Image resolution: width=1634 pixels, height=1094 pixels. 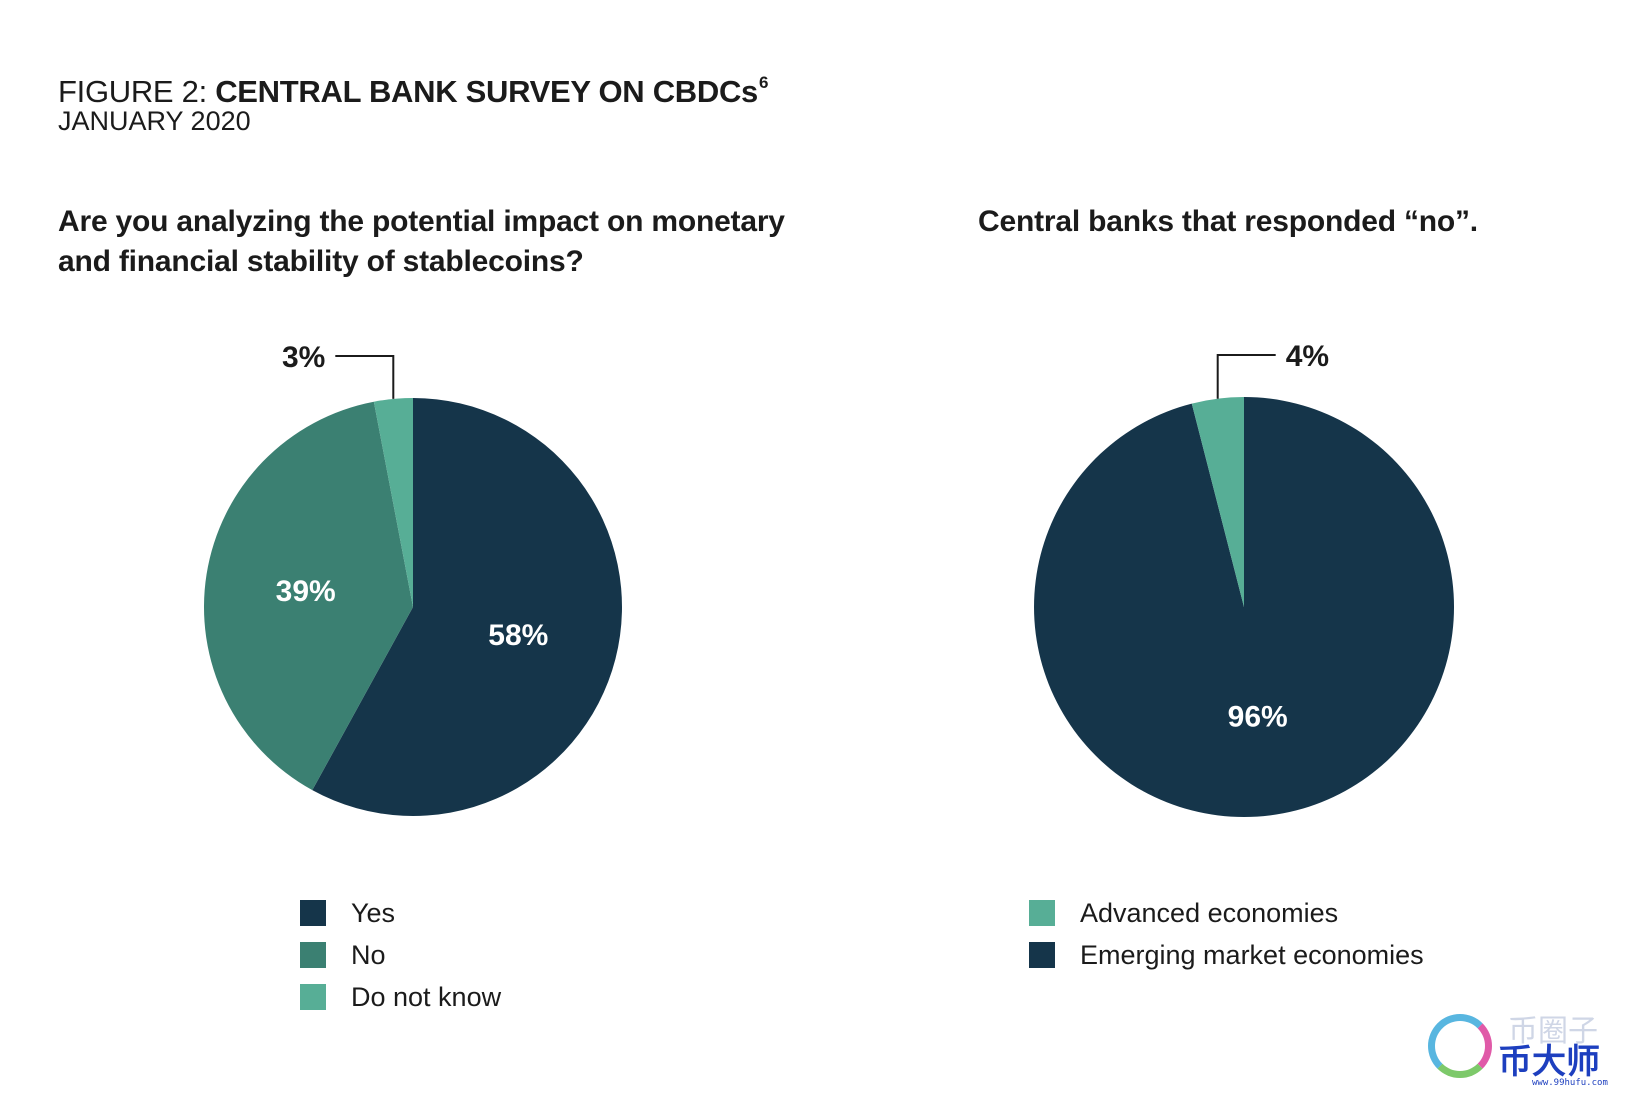 What do you see at coordinates (426, 996) in the screenshot?
I see `legend-label: Do not know` at bounding box center [426, 996].